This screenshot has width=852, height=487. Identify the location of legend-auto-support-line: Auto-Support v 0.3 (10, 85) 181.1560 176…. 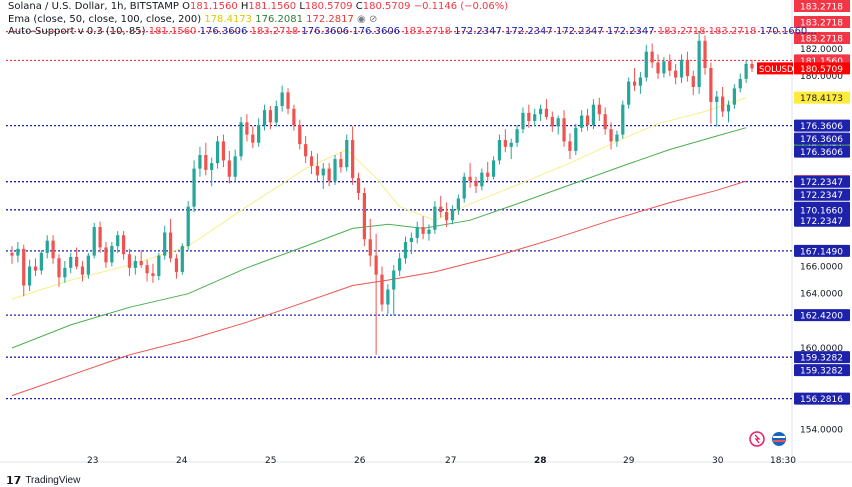
(412, 31).